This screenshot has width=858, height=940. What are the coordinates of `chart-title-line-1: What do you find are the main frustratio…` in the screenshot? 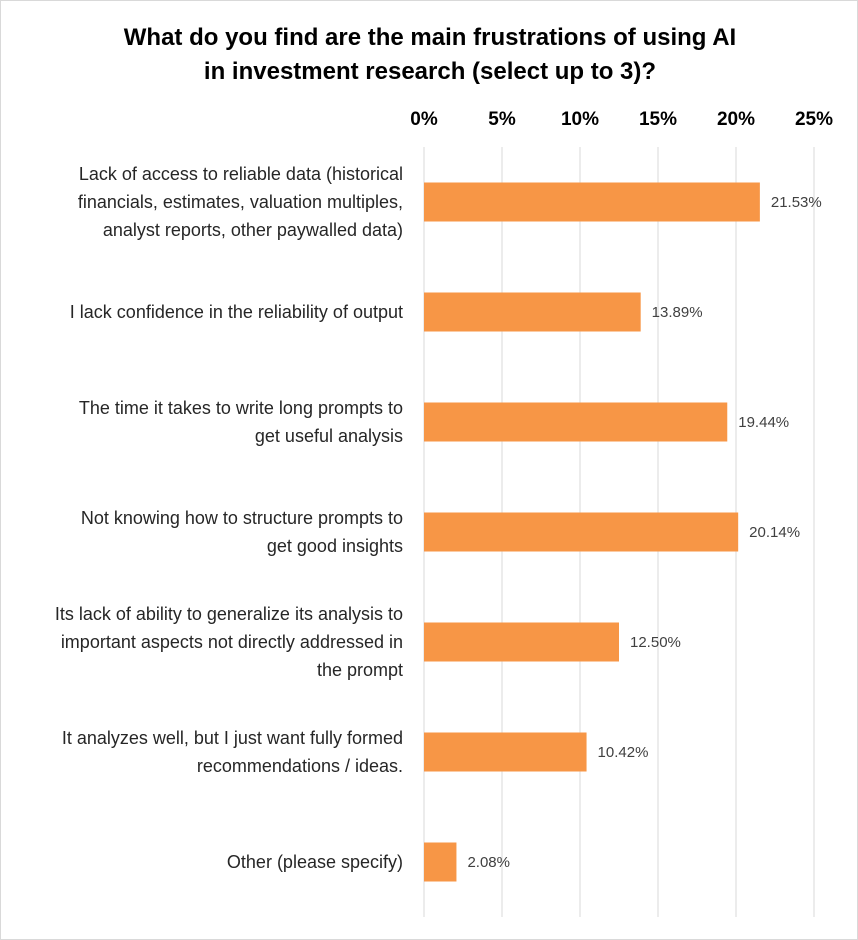 It's located at (430, 37).